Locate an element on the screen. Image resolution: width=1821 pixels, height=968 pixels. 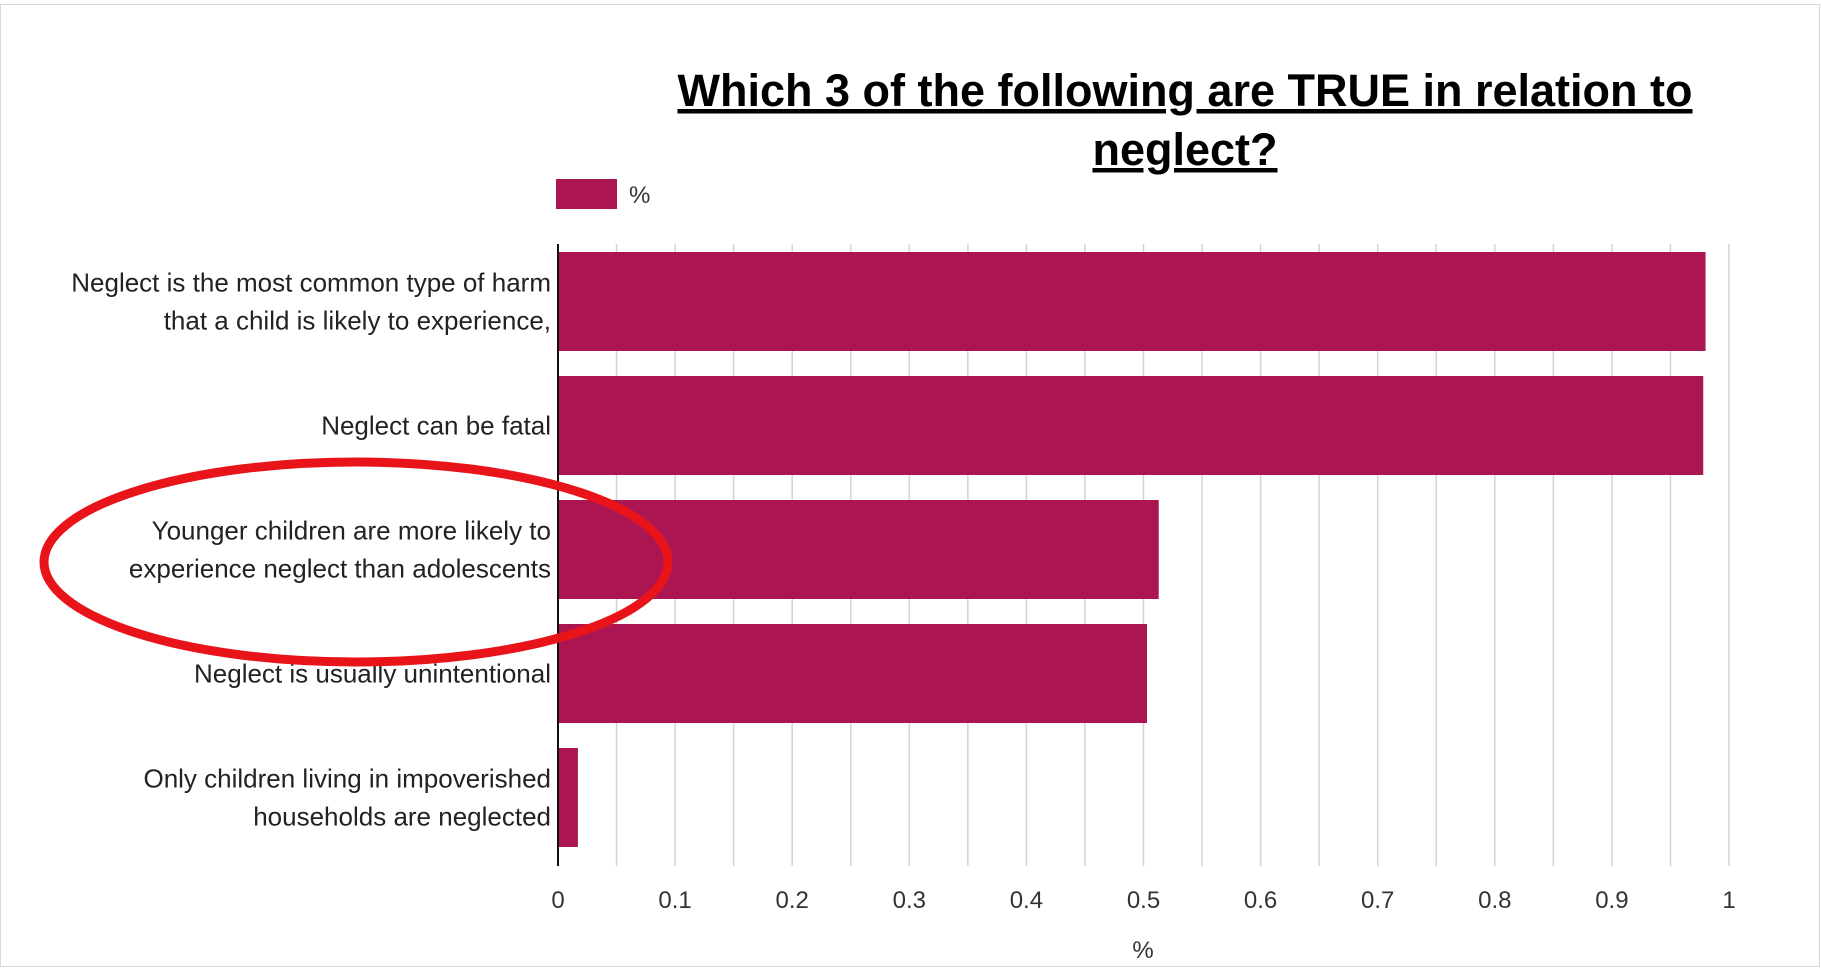
x-tick-label: 0.1 is located at coordinates (674, 900).